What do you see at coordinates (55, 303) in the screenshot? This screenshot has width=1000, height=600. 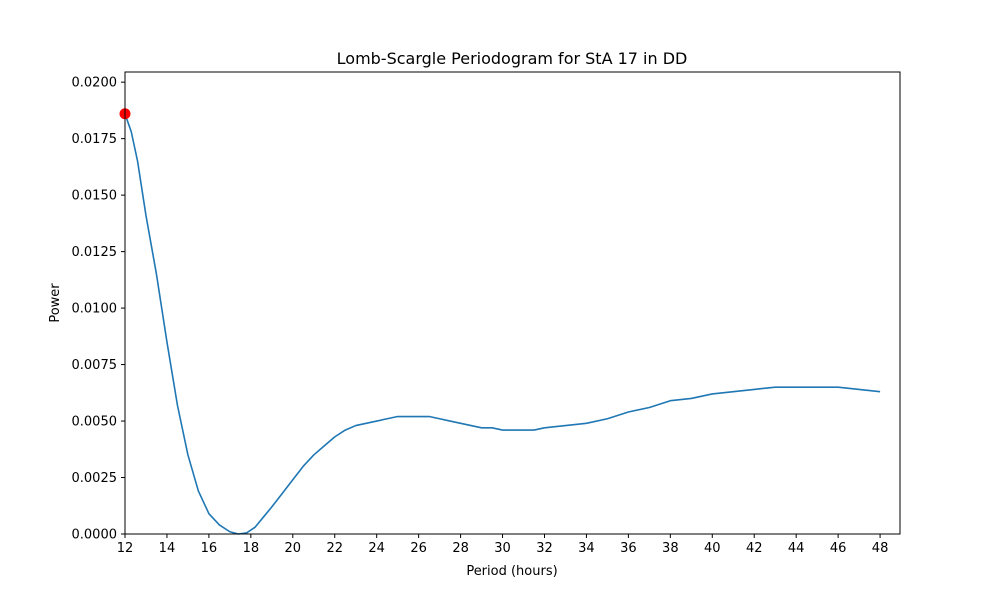 I see `y-axis-label: Power` at bounding box center [55, 303].